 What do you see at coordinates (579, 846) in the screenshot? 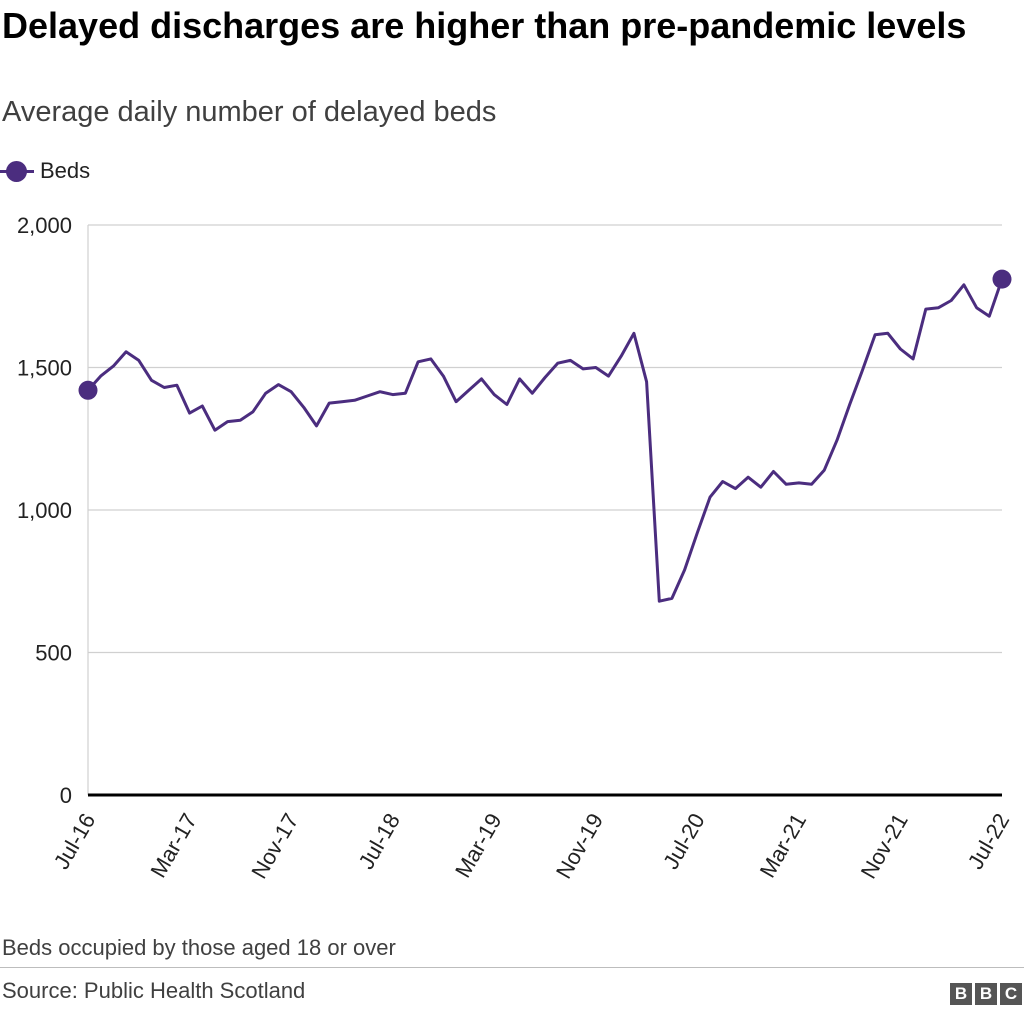
I see `x-tick-label: Nov-19` at bounding box center [579, 846].